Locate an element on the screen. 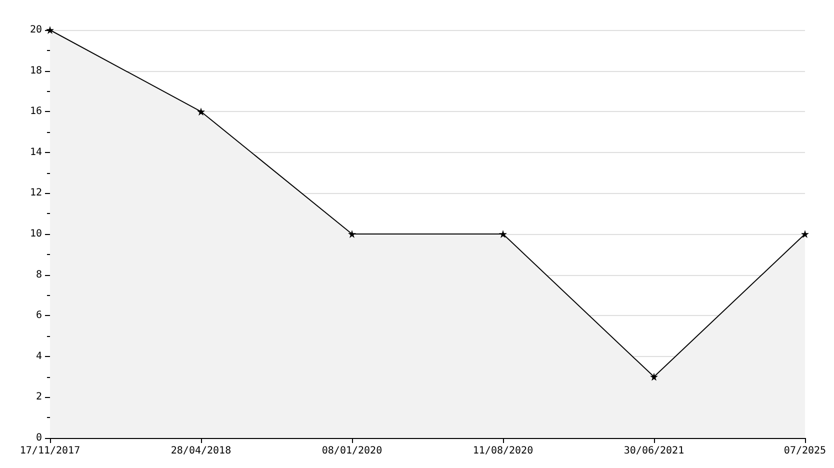  x-tick-label: 08/01/2020 is located at coordinates (352, 451).